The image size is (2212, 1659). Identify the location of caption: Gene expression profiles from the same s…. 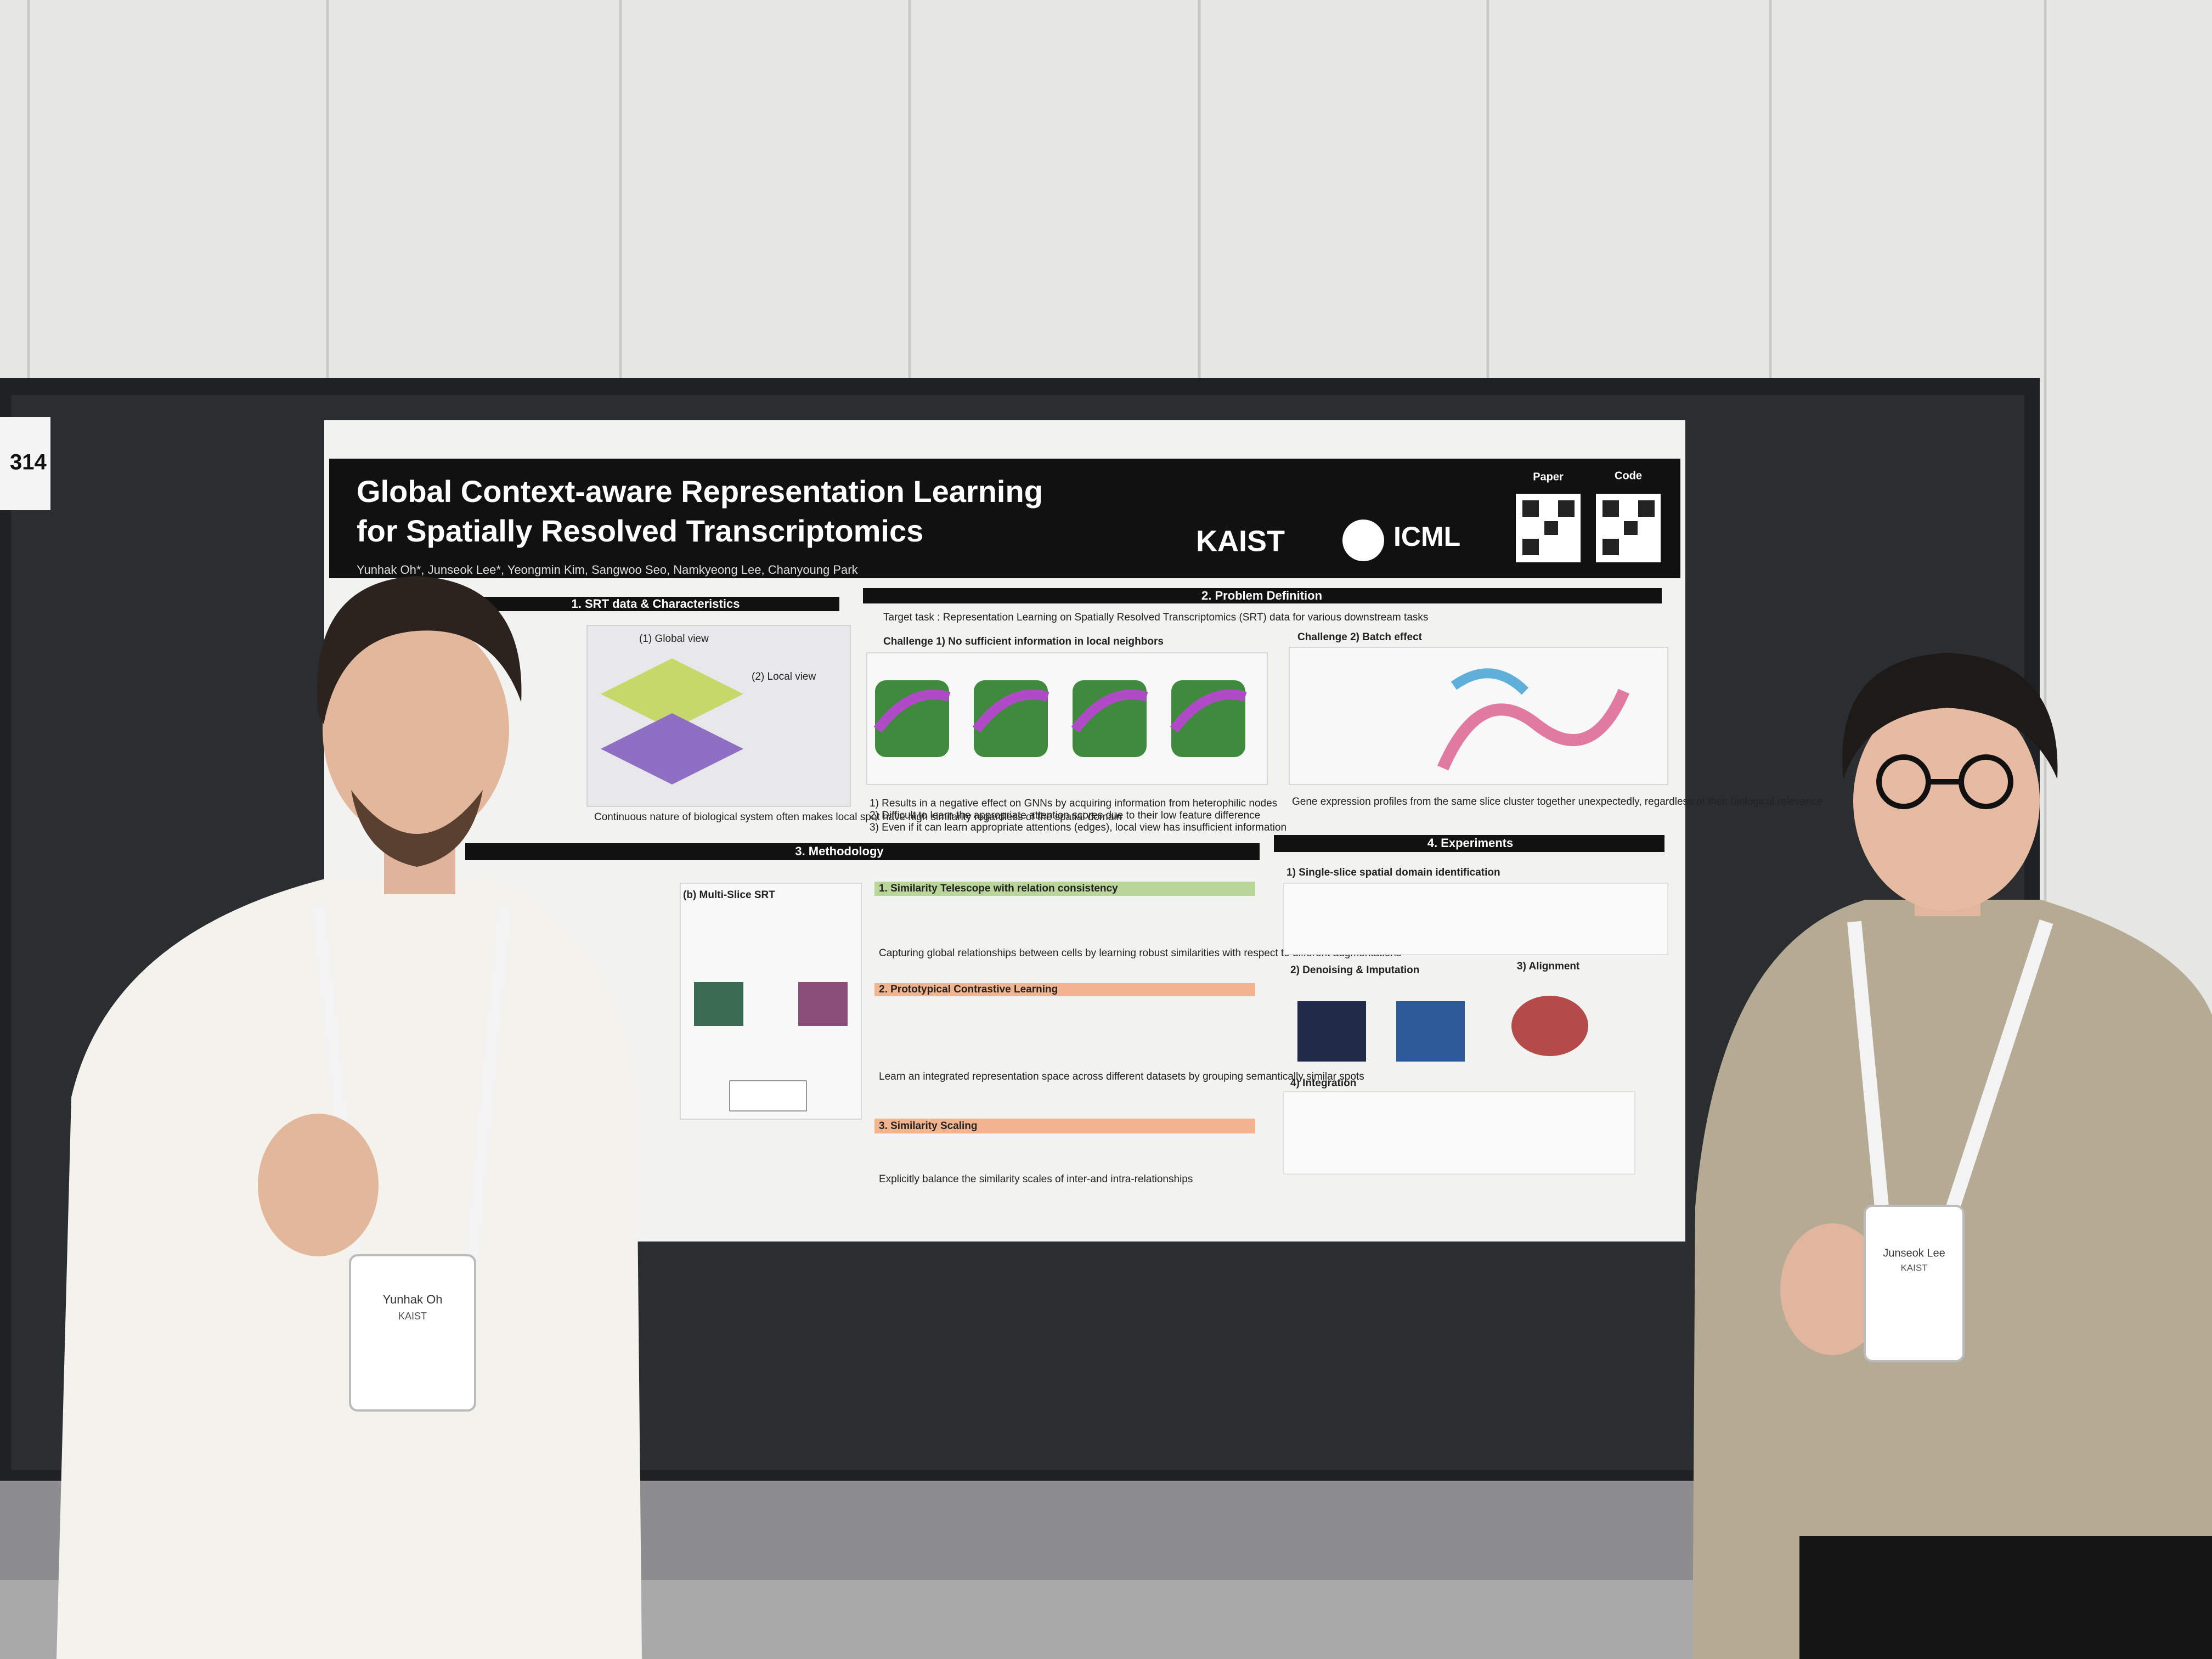
(1557, 802).